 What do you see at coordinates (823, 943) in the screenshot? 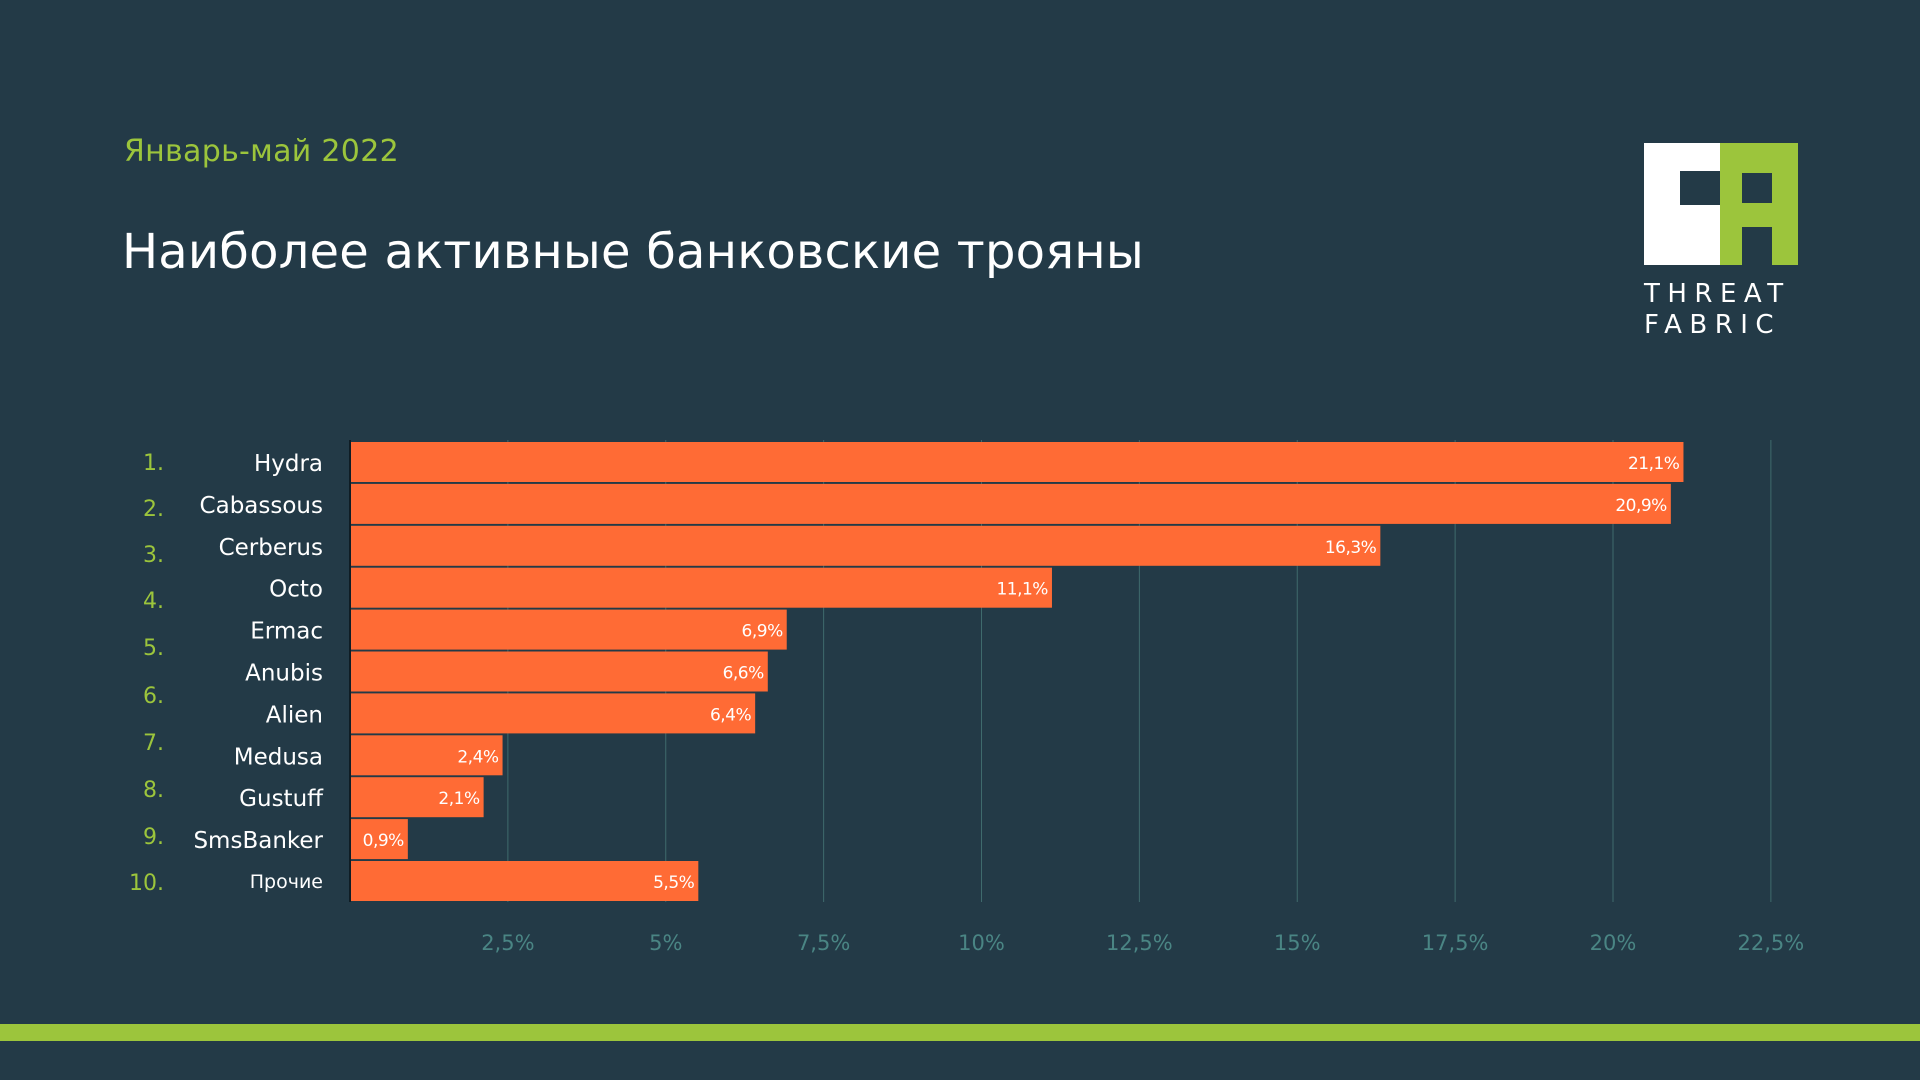
I see `x-tick-label: 7,5%` at bounding box center [823, 943].